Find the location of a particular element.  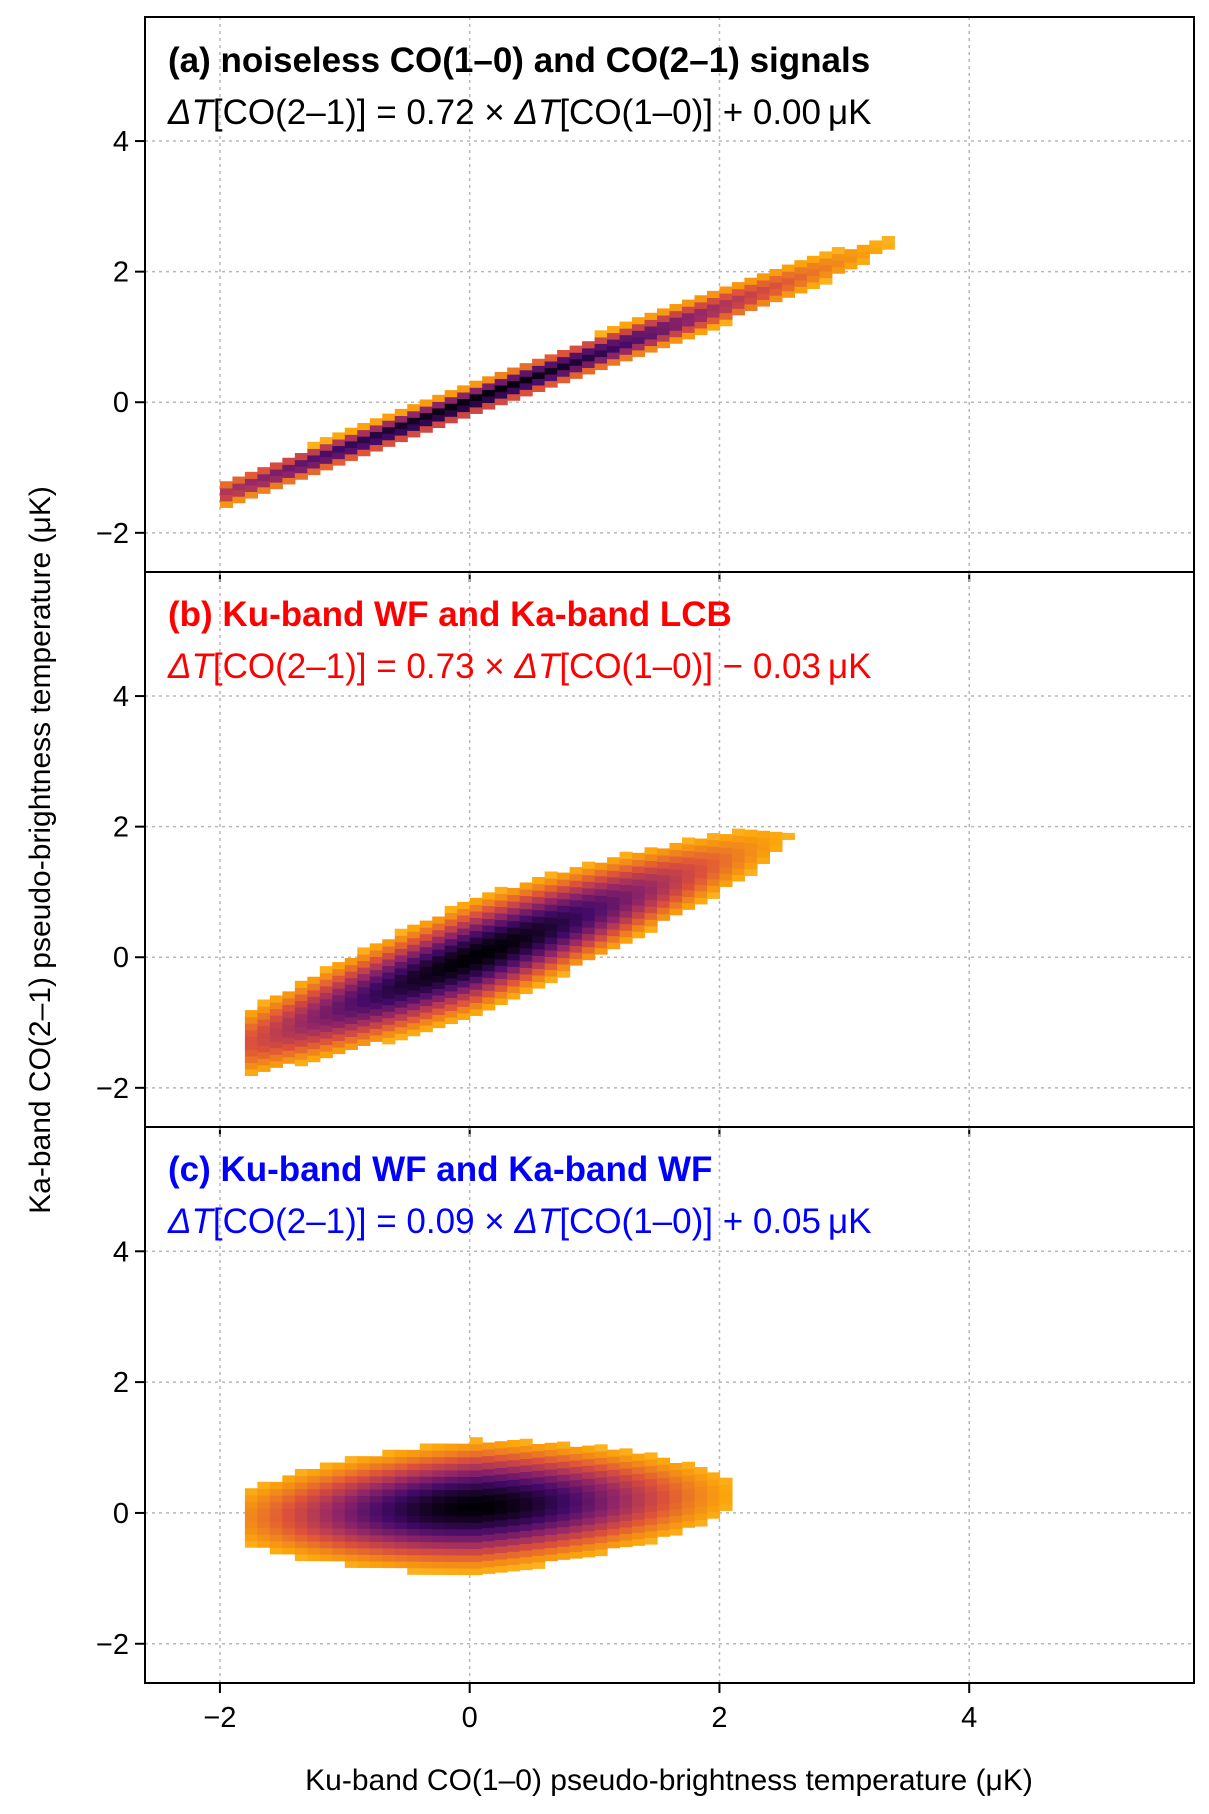

y-tick-label: −2 is located at coordinates (112, 534).